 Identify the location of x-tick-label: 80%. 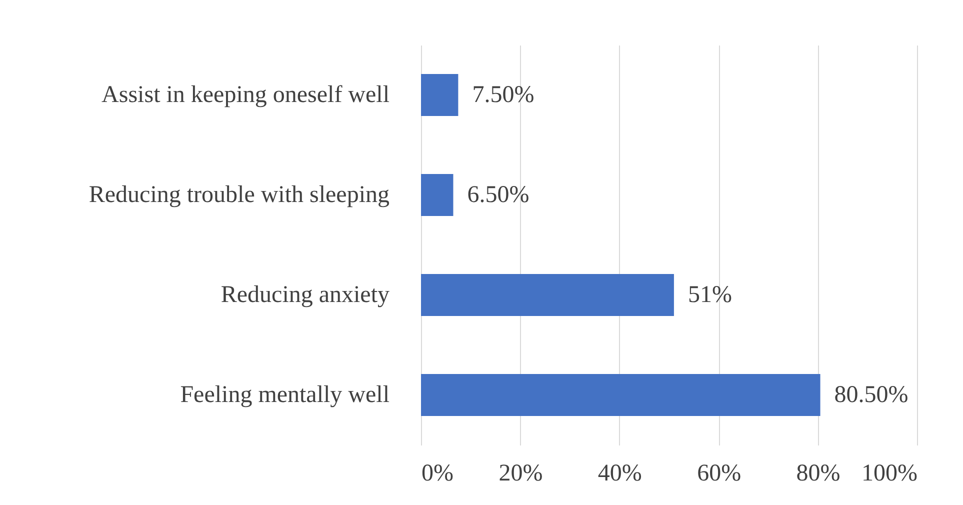
(818, 473).